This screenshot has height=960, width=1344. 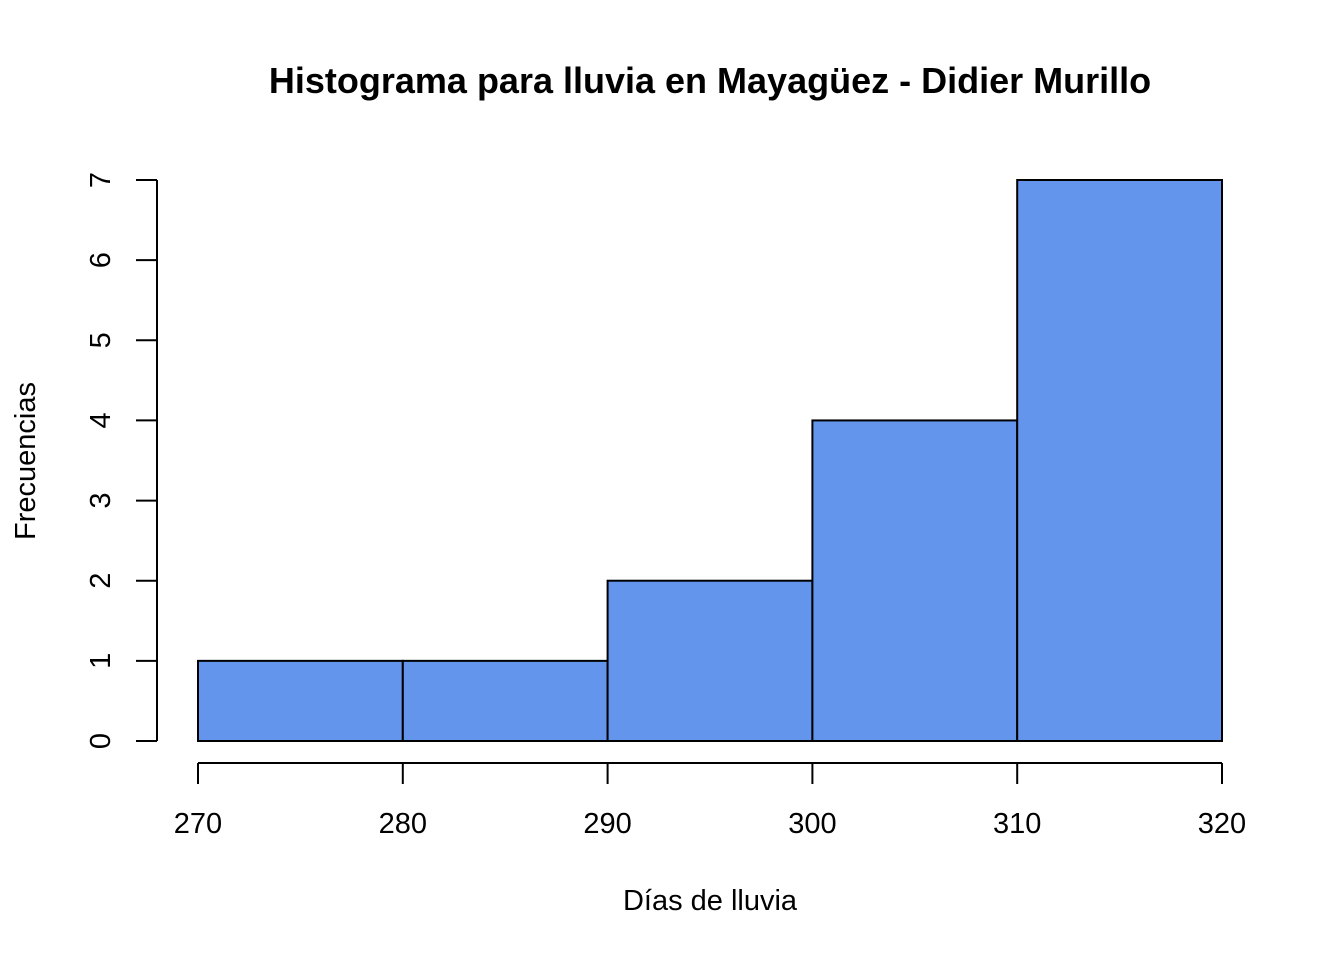 I want to click on y-tick-label-3: 3, so click(x=101, y=501).